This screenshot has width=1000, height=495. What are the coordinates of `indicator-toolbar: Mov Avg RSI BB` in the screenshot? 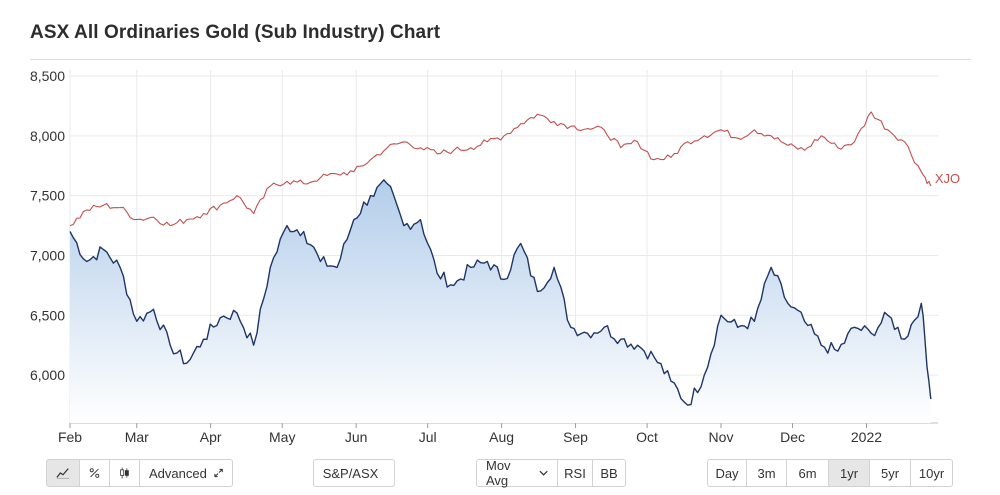 It's located at (551, 473).